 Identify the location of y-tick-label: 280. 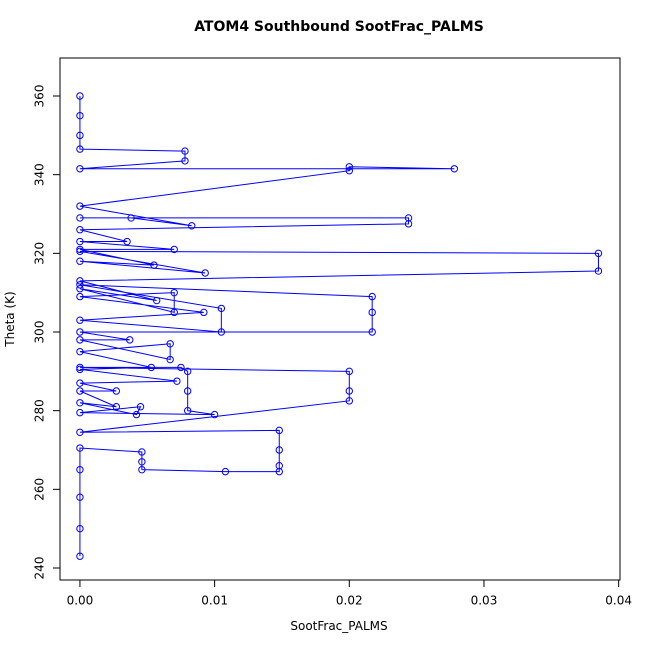
(40, 410).